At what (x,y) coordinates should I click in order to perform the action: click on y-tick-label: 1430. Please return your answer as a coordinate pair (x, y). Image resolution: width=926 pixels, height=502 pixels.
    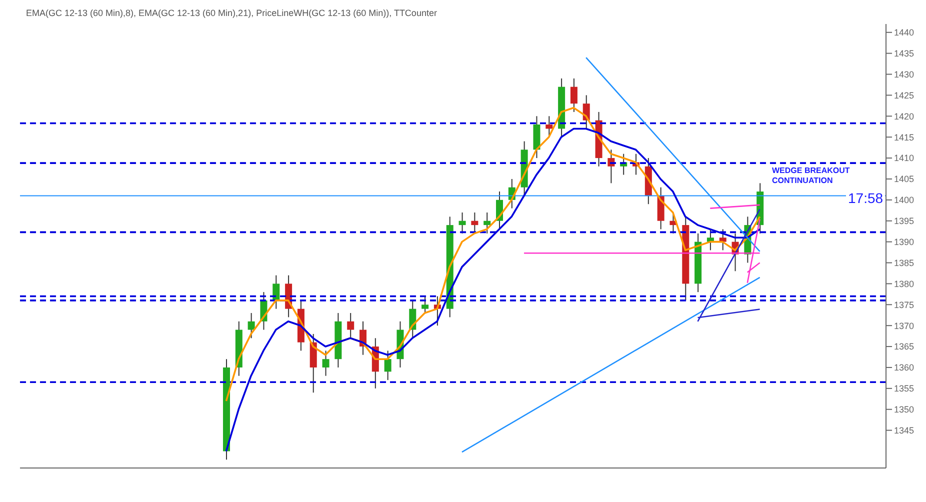
    Looking at the image, I should click on (904, 74).